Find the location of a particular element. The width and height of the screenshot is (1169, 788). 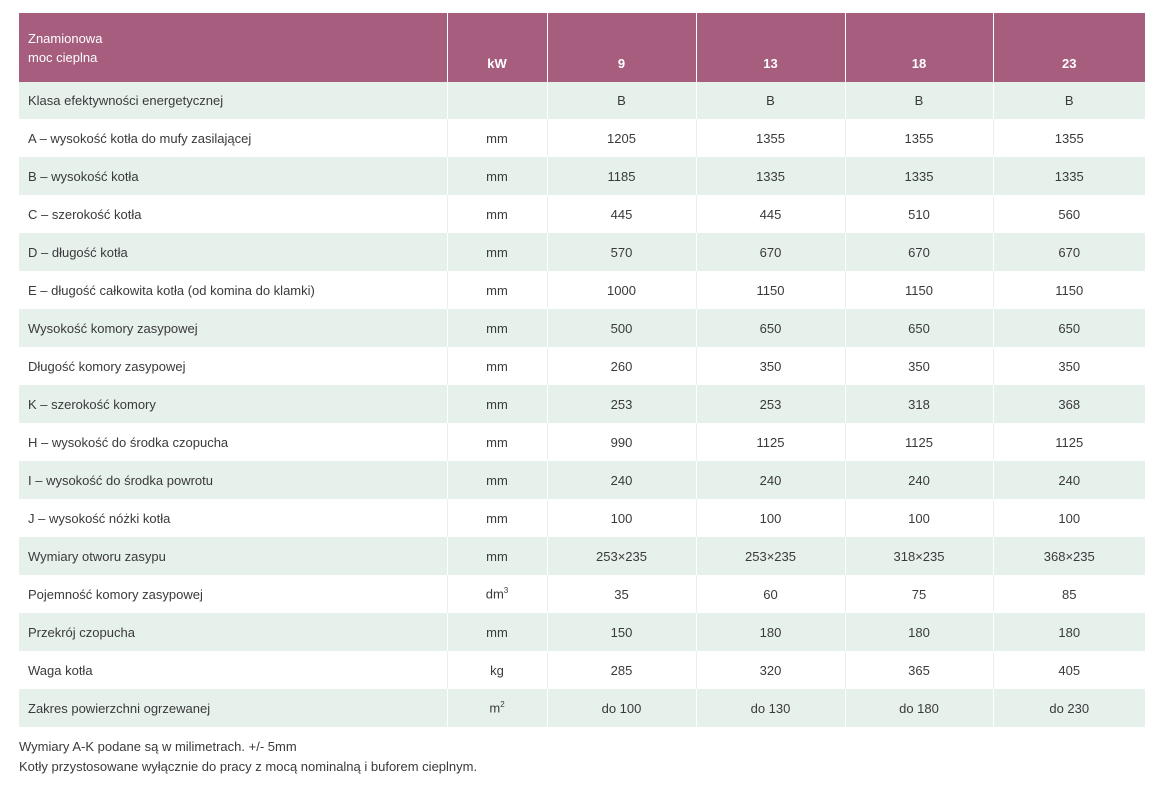

header-model: 9 is located at coordinates (622, 47).